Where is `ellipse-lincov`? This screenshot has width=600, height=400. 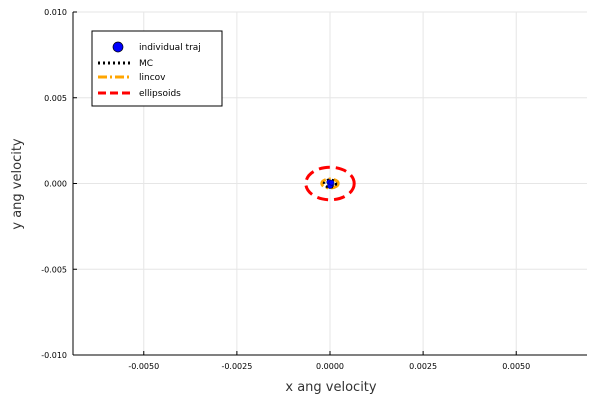
ellipse-lincov is located at coordinates (330, 183).